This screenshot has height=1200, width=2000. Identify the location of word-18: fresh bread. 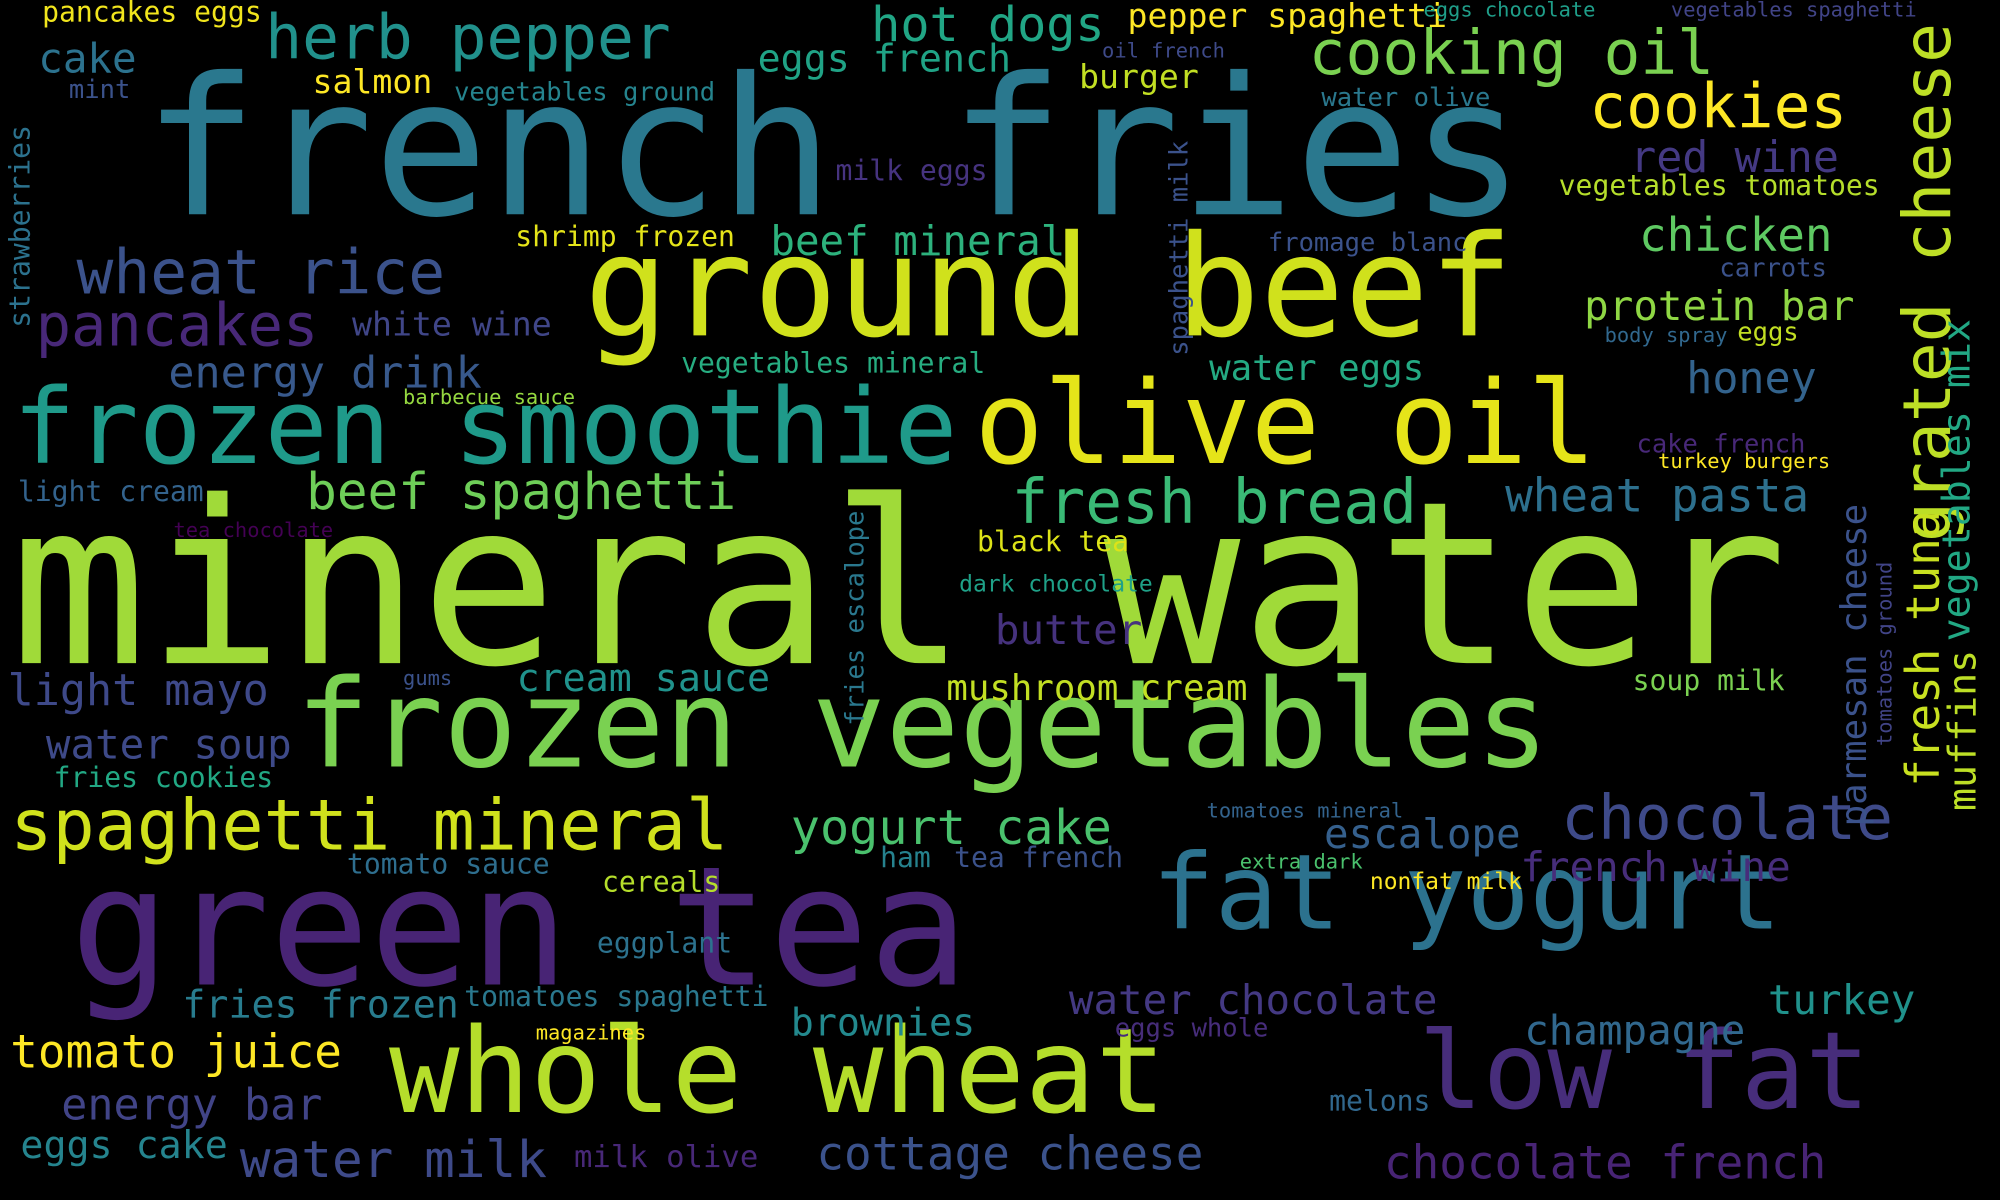
(1214, 502).